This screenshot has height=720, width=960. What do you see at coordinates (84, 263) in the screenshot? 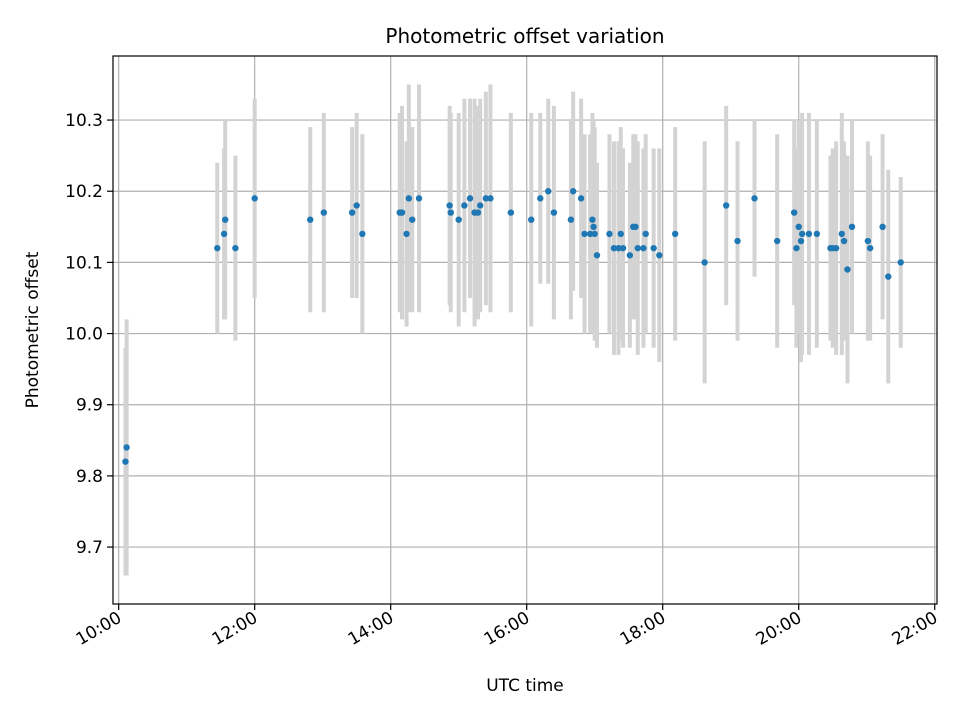
I see `y-tick-label: 10.1` at bounding box center [84, 263].